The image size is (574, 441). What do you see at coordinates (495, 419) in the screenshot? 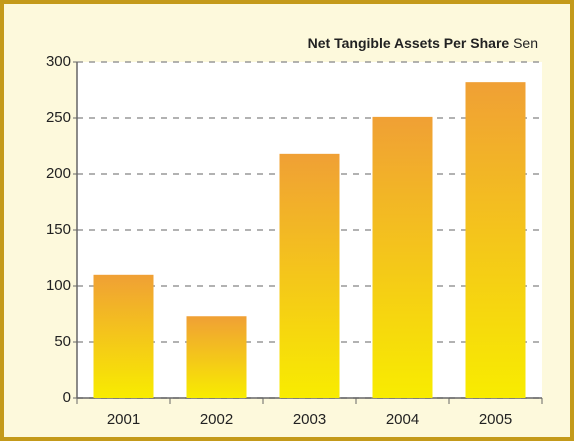
I see `x-tick-label: 2005` at bounding box center [495, 419].